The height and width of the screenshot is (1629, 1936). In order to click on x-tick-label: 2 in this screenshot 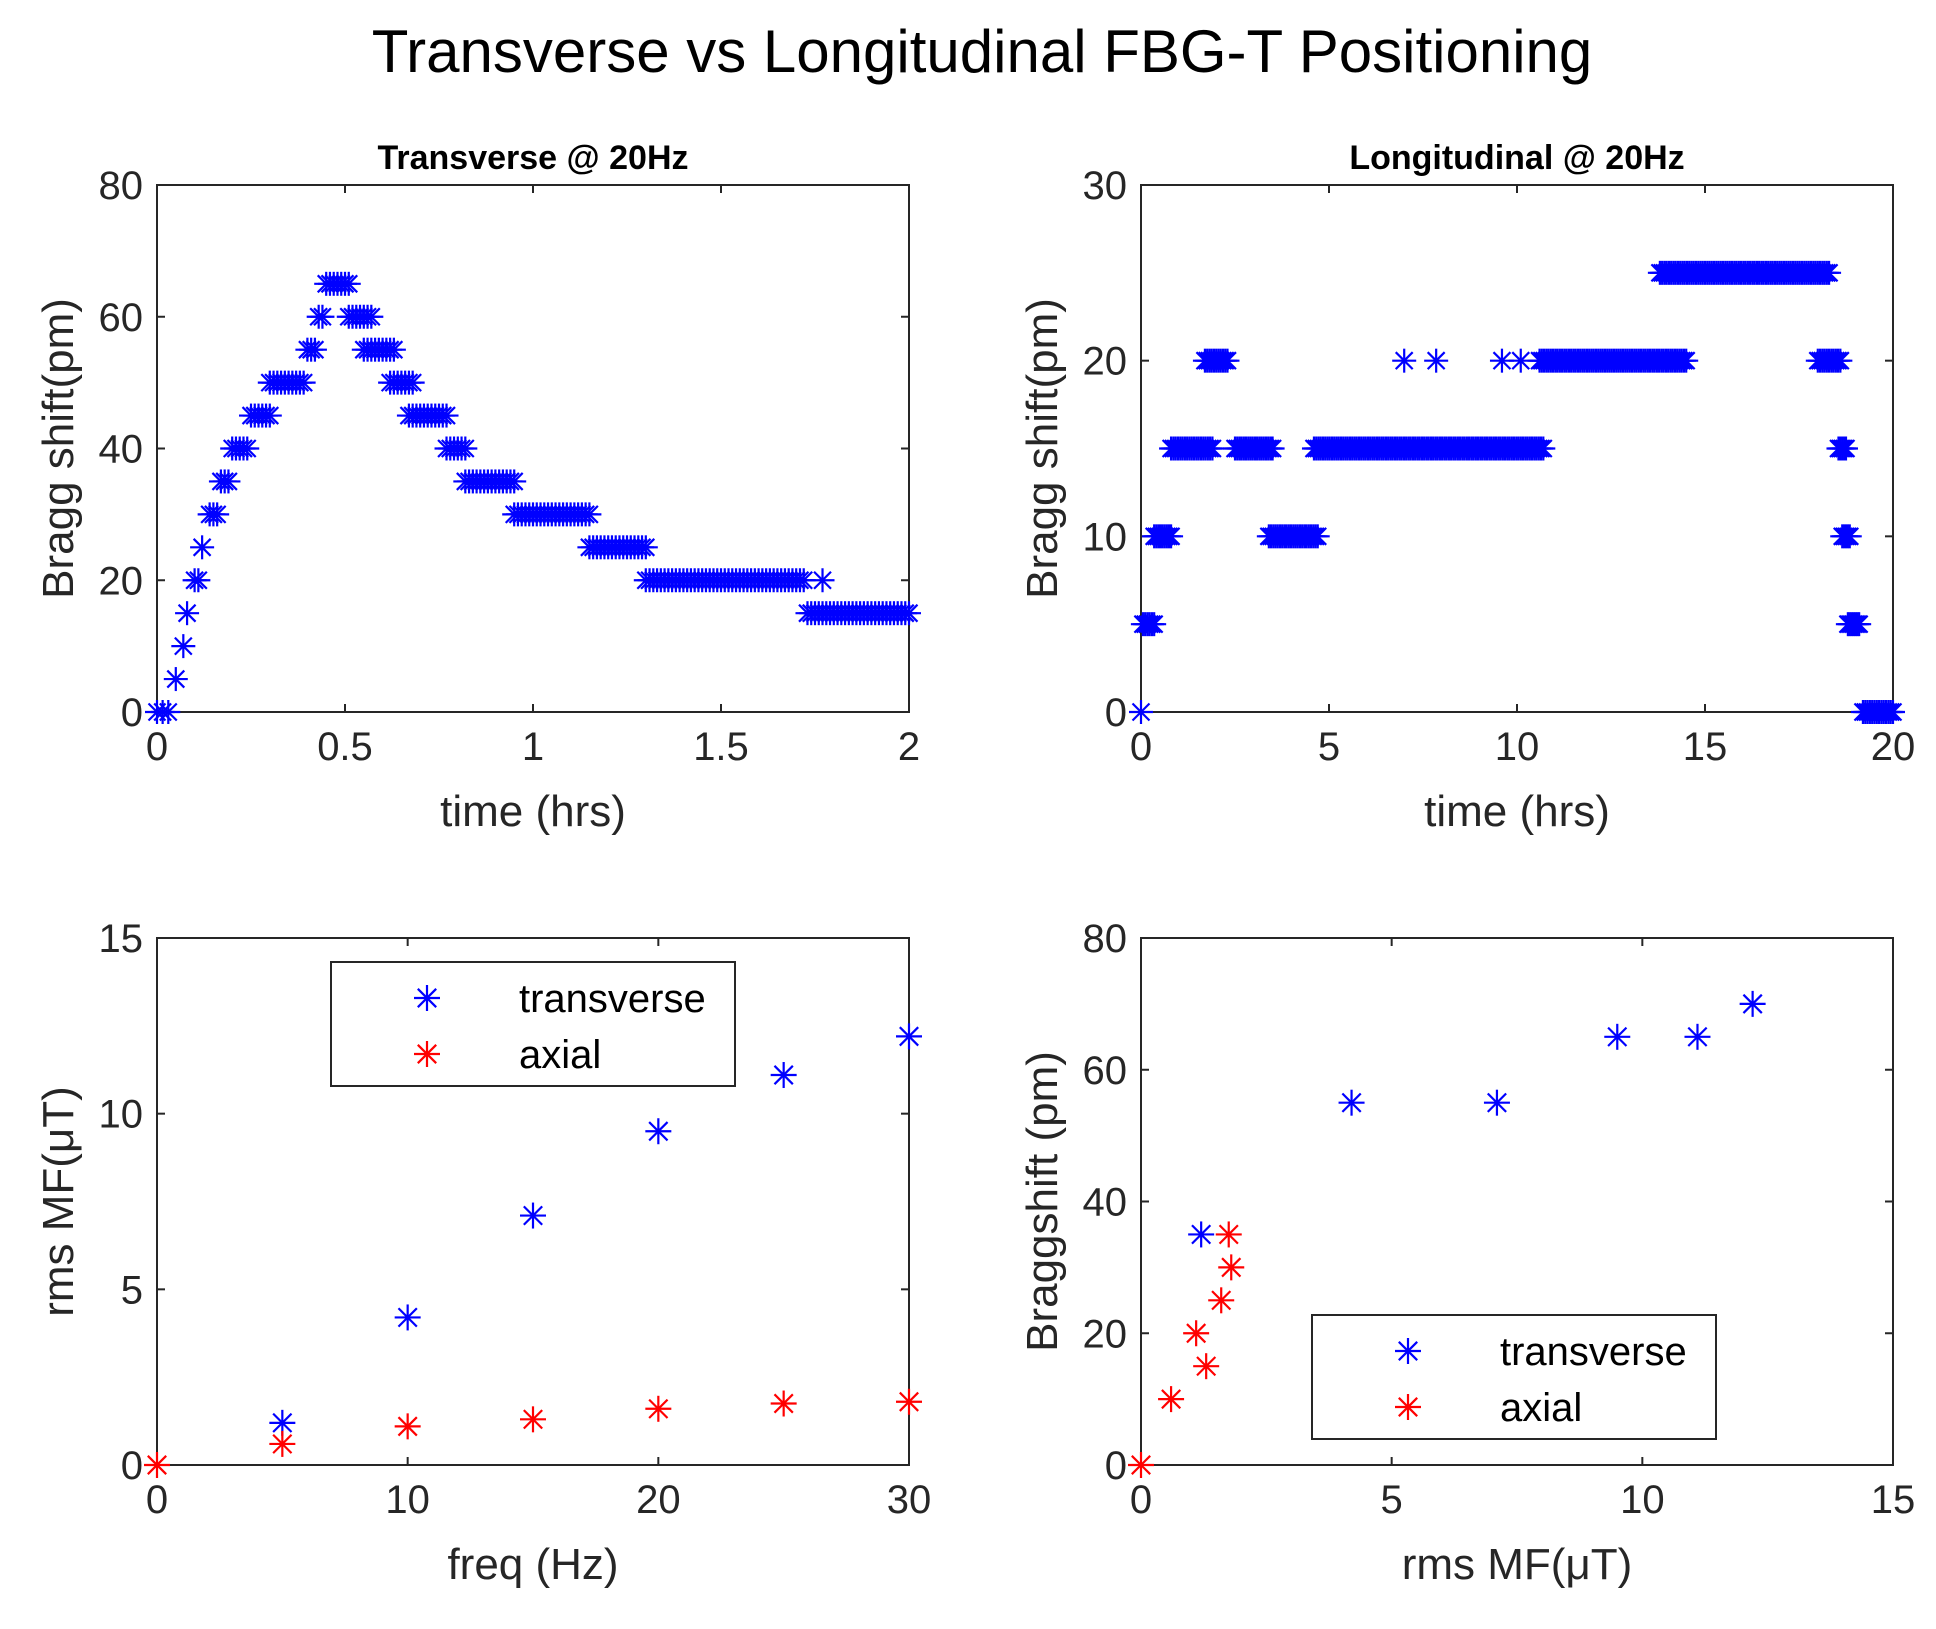, I will do `click(909, 747)`.